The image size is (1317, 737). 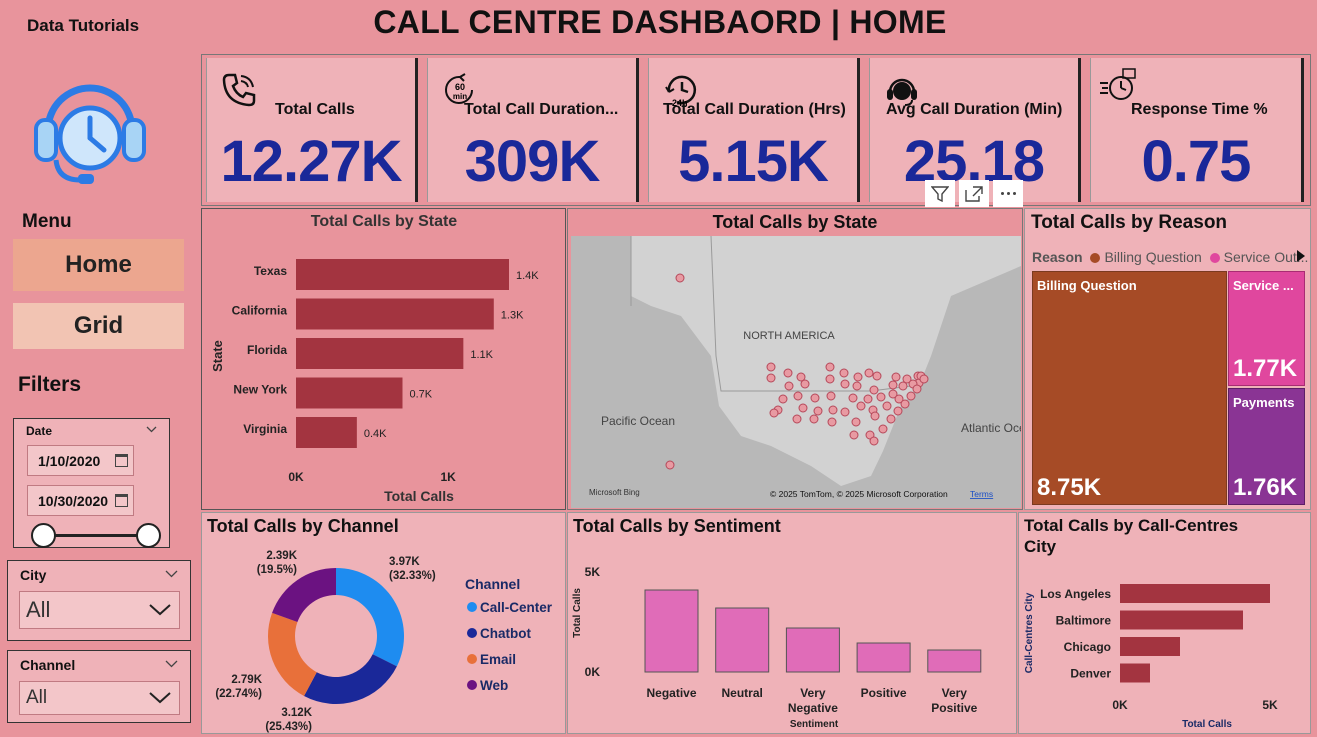 I want to click on x-tick-label: 0K, so click(x=296, y=477).